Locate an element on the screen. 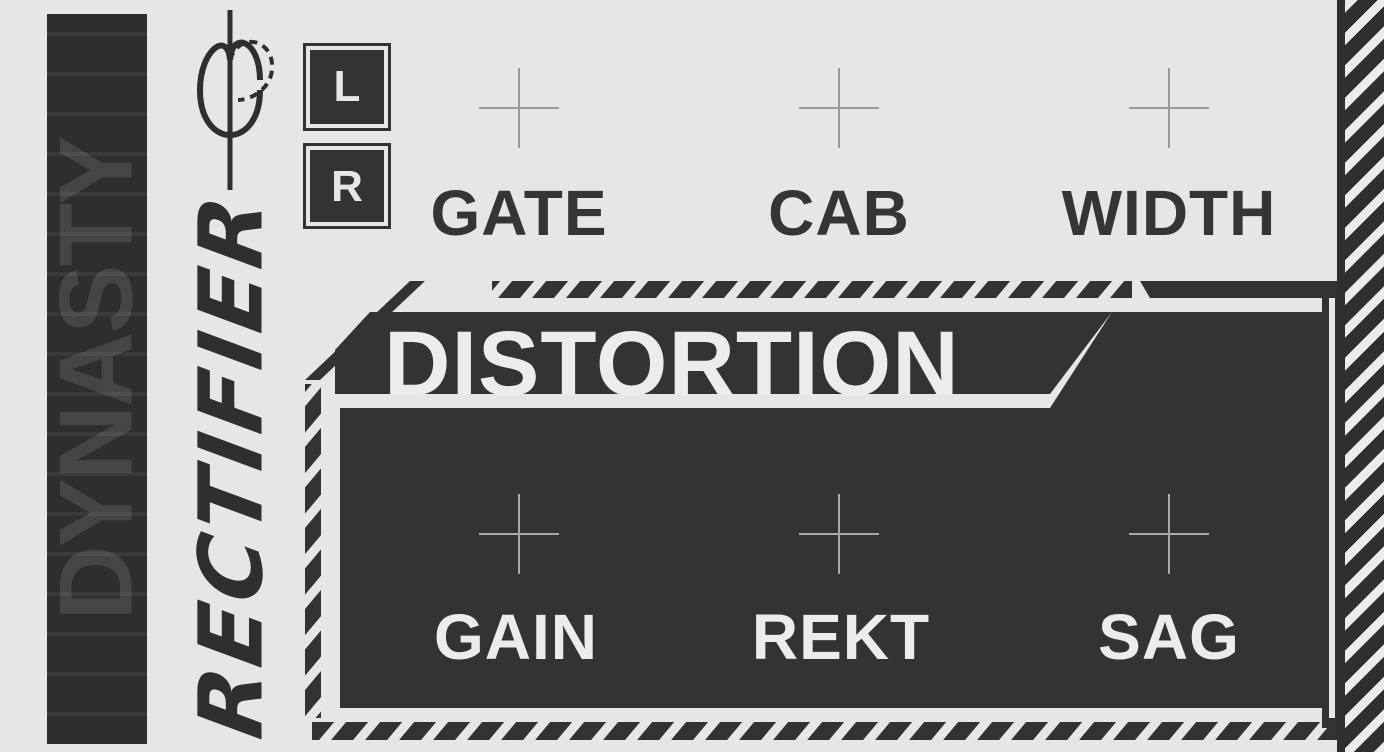  rekt-knob is located at coordinates (839, 534).